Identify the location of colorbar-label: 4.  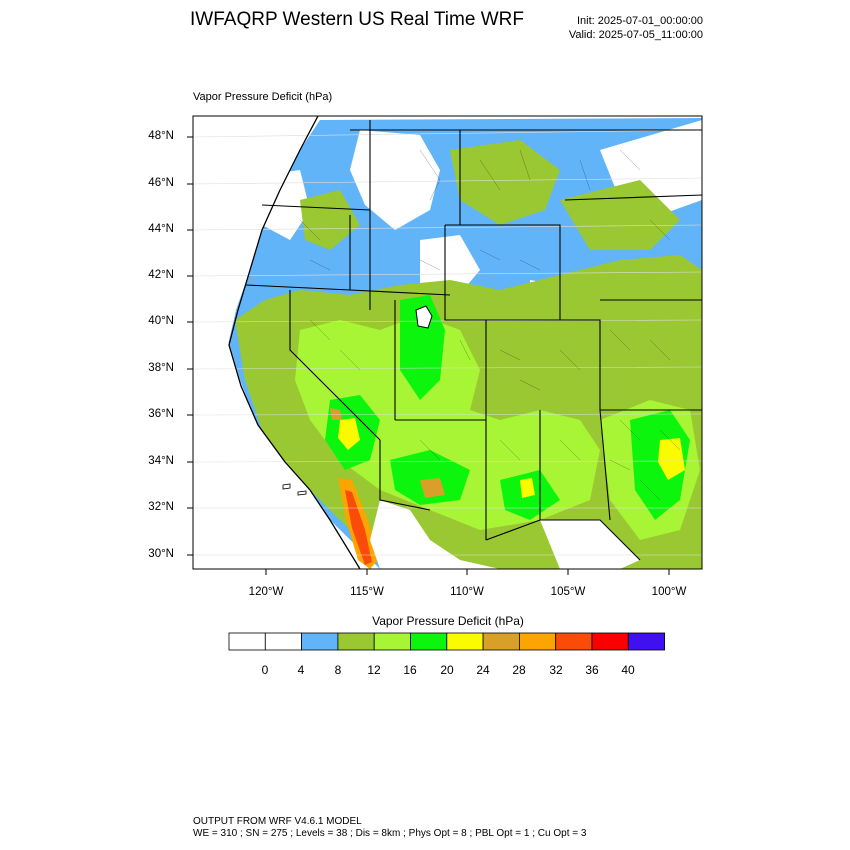
(301, 670).